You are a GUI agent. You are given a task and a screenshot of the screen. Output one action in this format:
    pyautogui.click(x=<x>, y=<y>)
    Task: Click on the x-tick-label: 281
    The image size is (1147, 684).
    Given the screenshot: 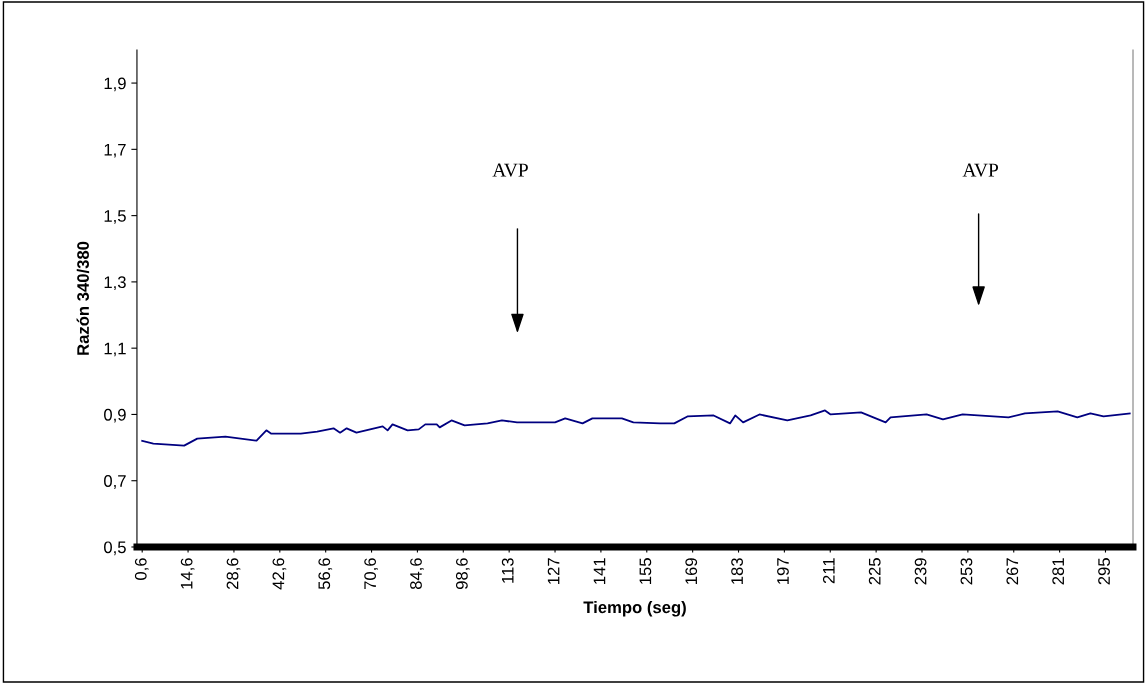 What is the action you would take?
    pyautogui.click(x=1058, y=571)
    